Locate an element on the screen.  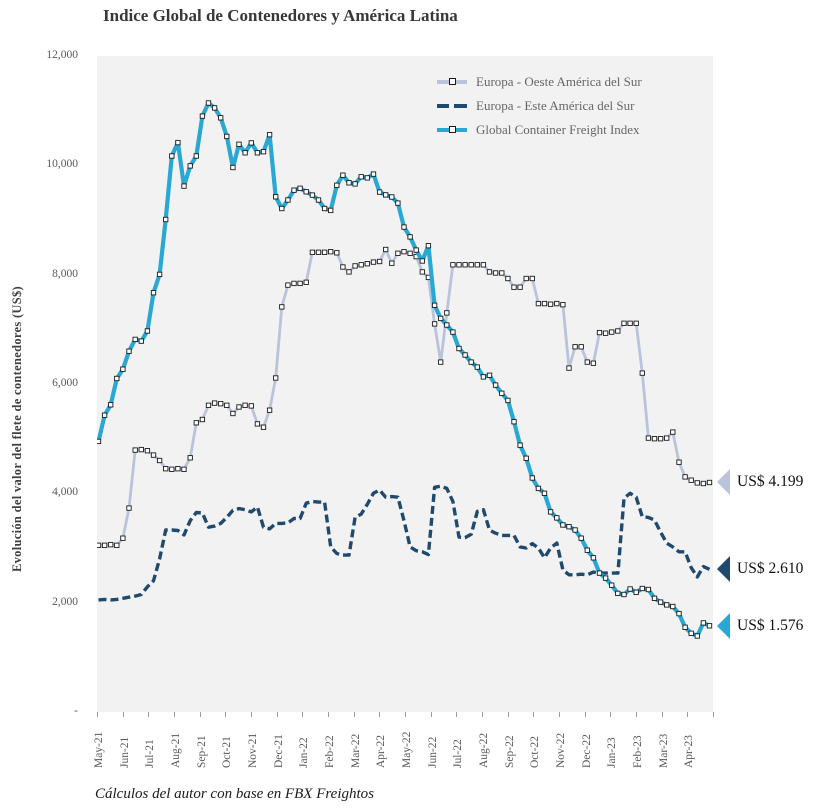
x-tick-label: Feb-23 is located at coordinates (638, 751).